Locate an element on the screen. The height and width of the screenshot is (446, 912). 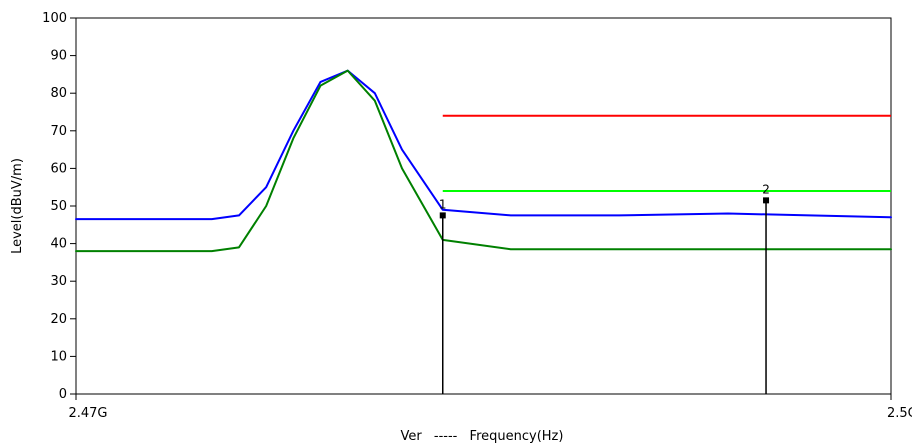
y-axis-label: Level(dBuV/m) is located at coordinates (17, 206).